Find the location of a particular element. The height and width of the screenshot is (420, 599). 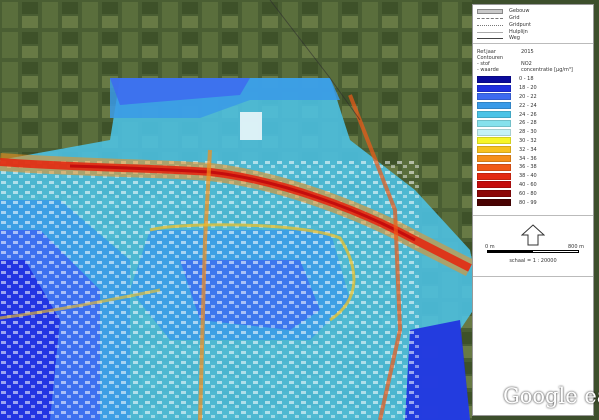

scale-item: 32 - 34 is located at coordinates (507, 149).